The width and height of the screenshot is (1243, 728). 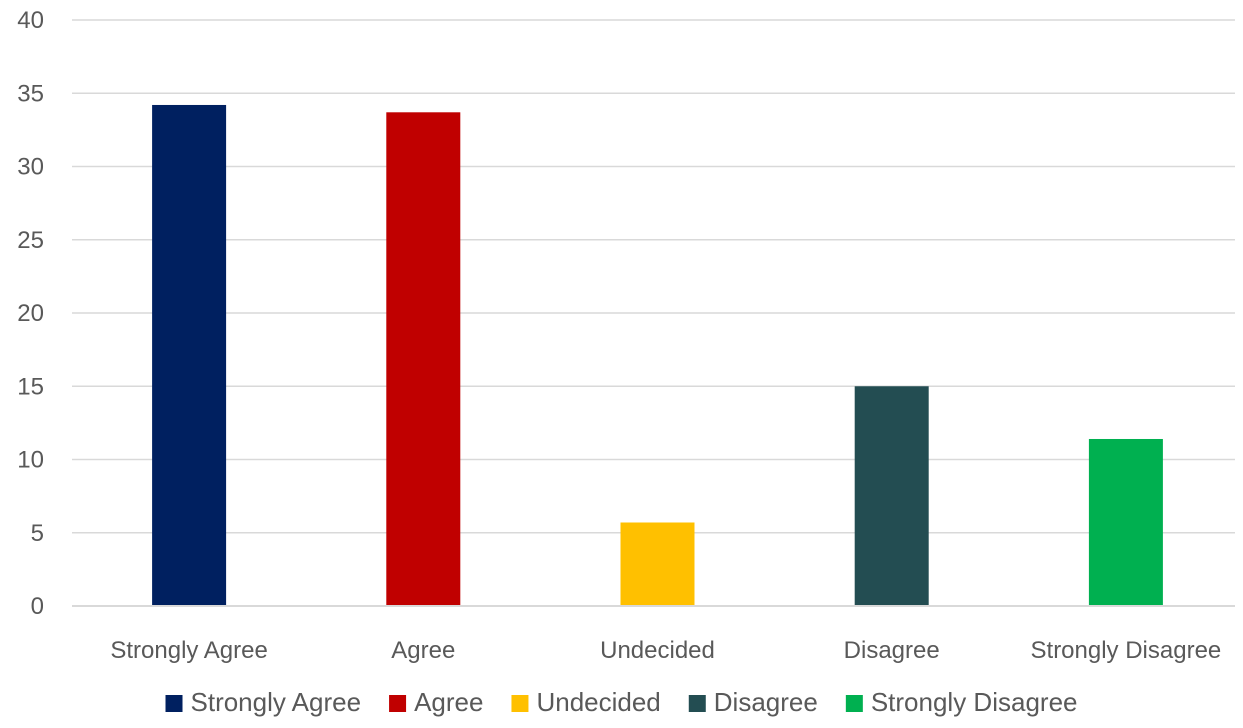 I want to click on bar-strongly-disagree, so click(x=1125, y=522).